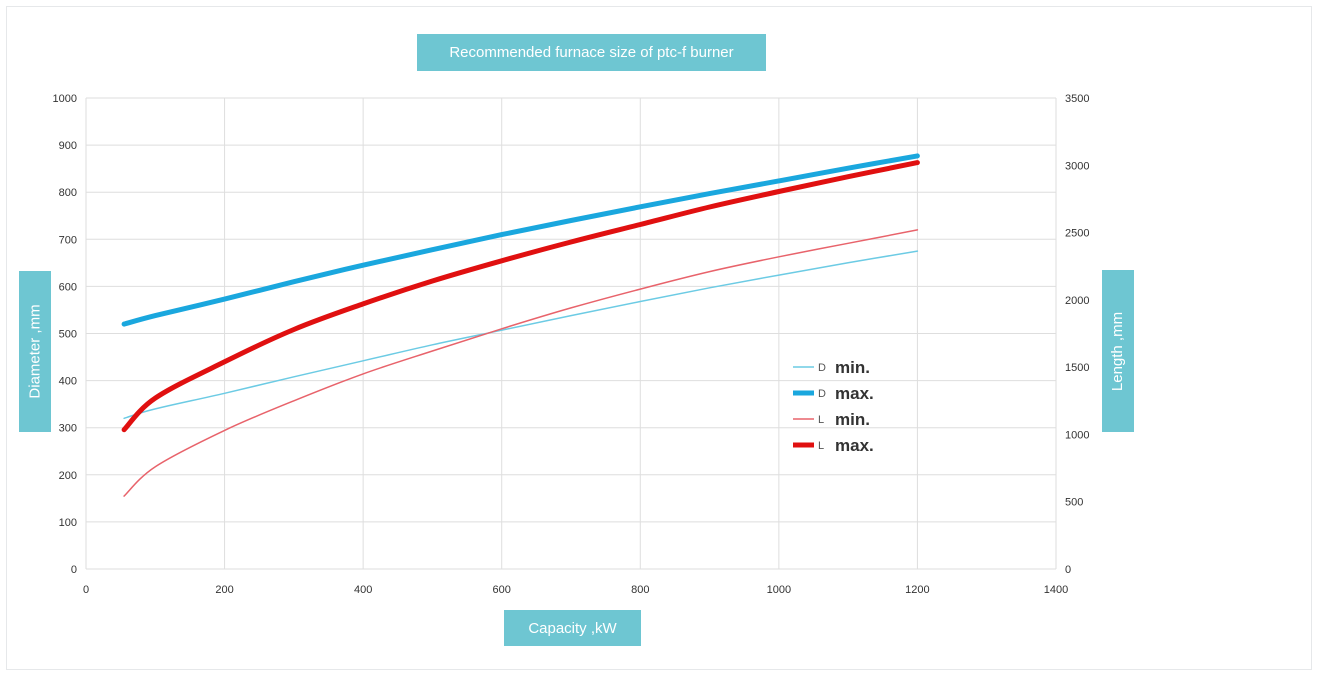  What do you see at coordinates (1056, 590) in the screenshot?
I see `x-tick-label: 1400` at bounding box center [1056, 590].